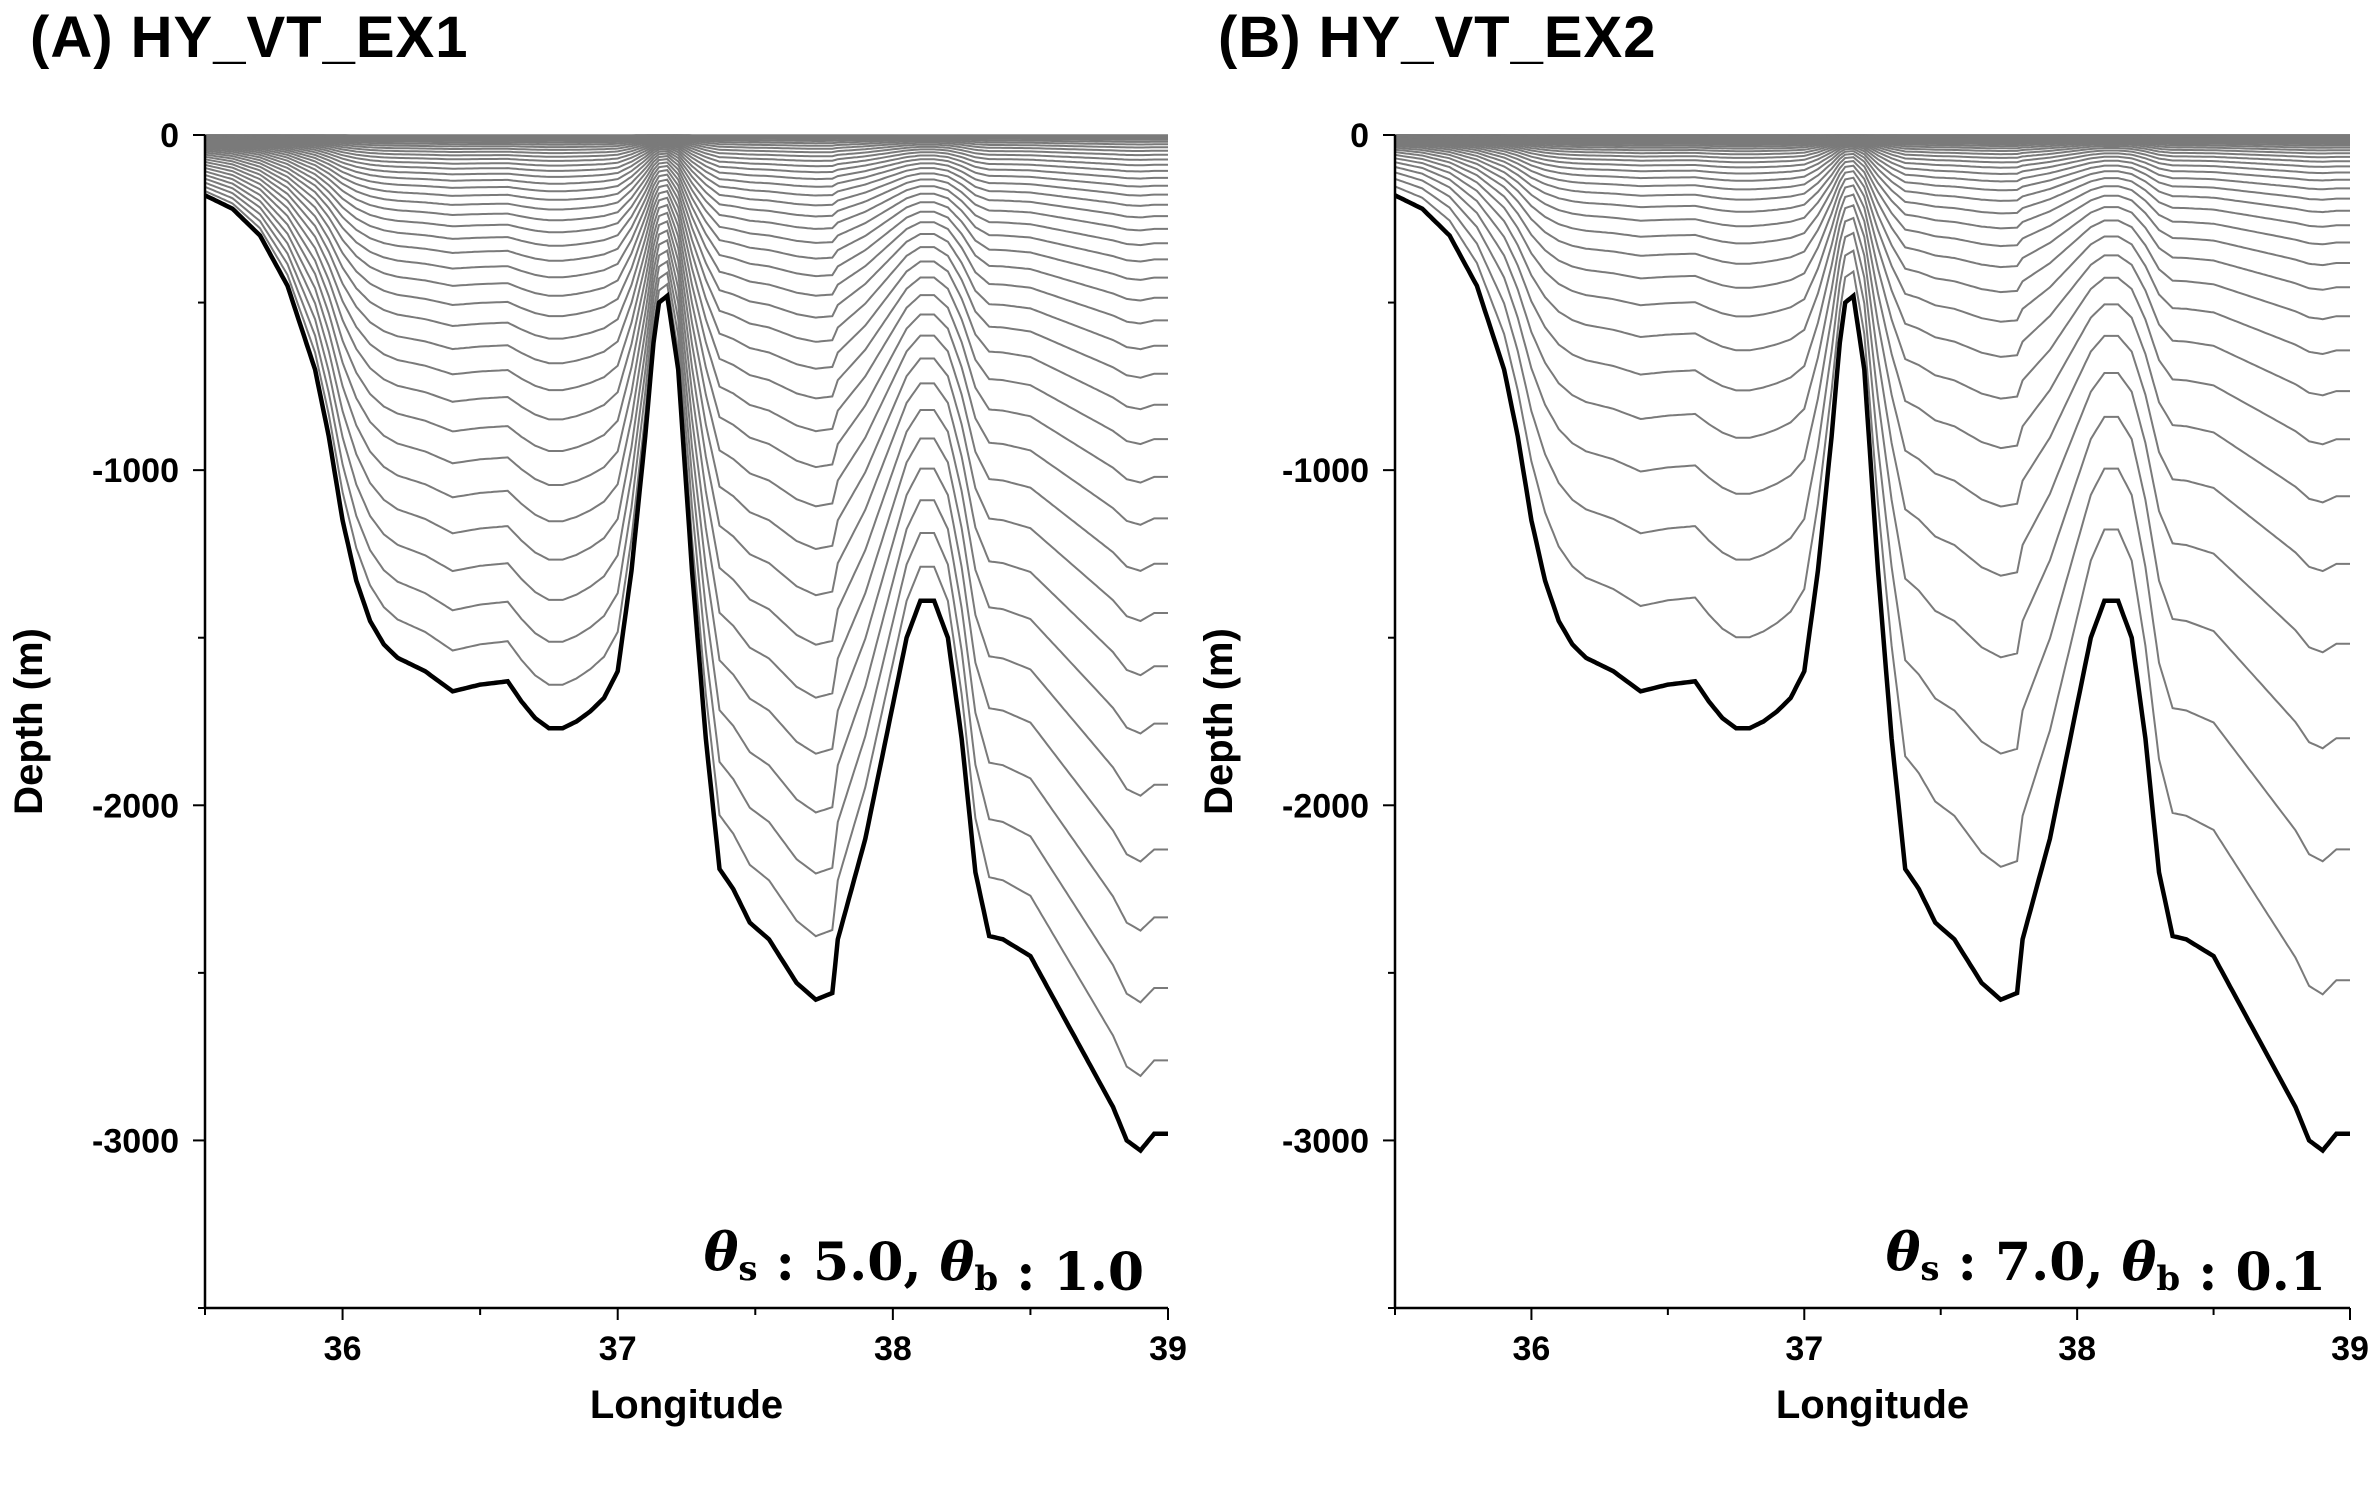 The width and height of the screenshot is (2373, 1485). What do you see at coordinates (1437, 37) in the screenshot?
I see `panel-b-title: (B) HY_VT_EX2` at bounding box center [1437, 37].